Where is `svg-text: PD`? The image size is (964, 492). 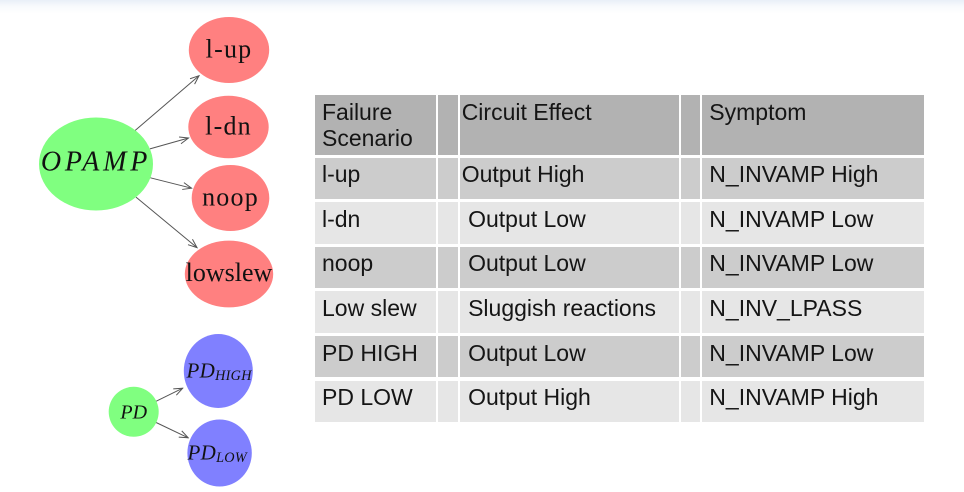
svg-text: PD is located at coordinates (133, 413).